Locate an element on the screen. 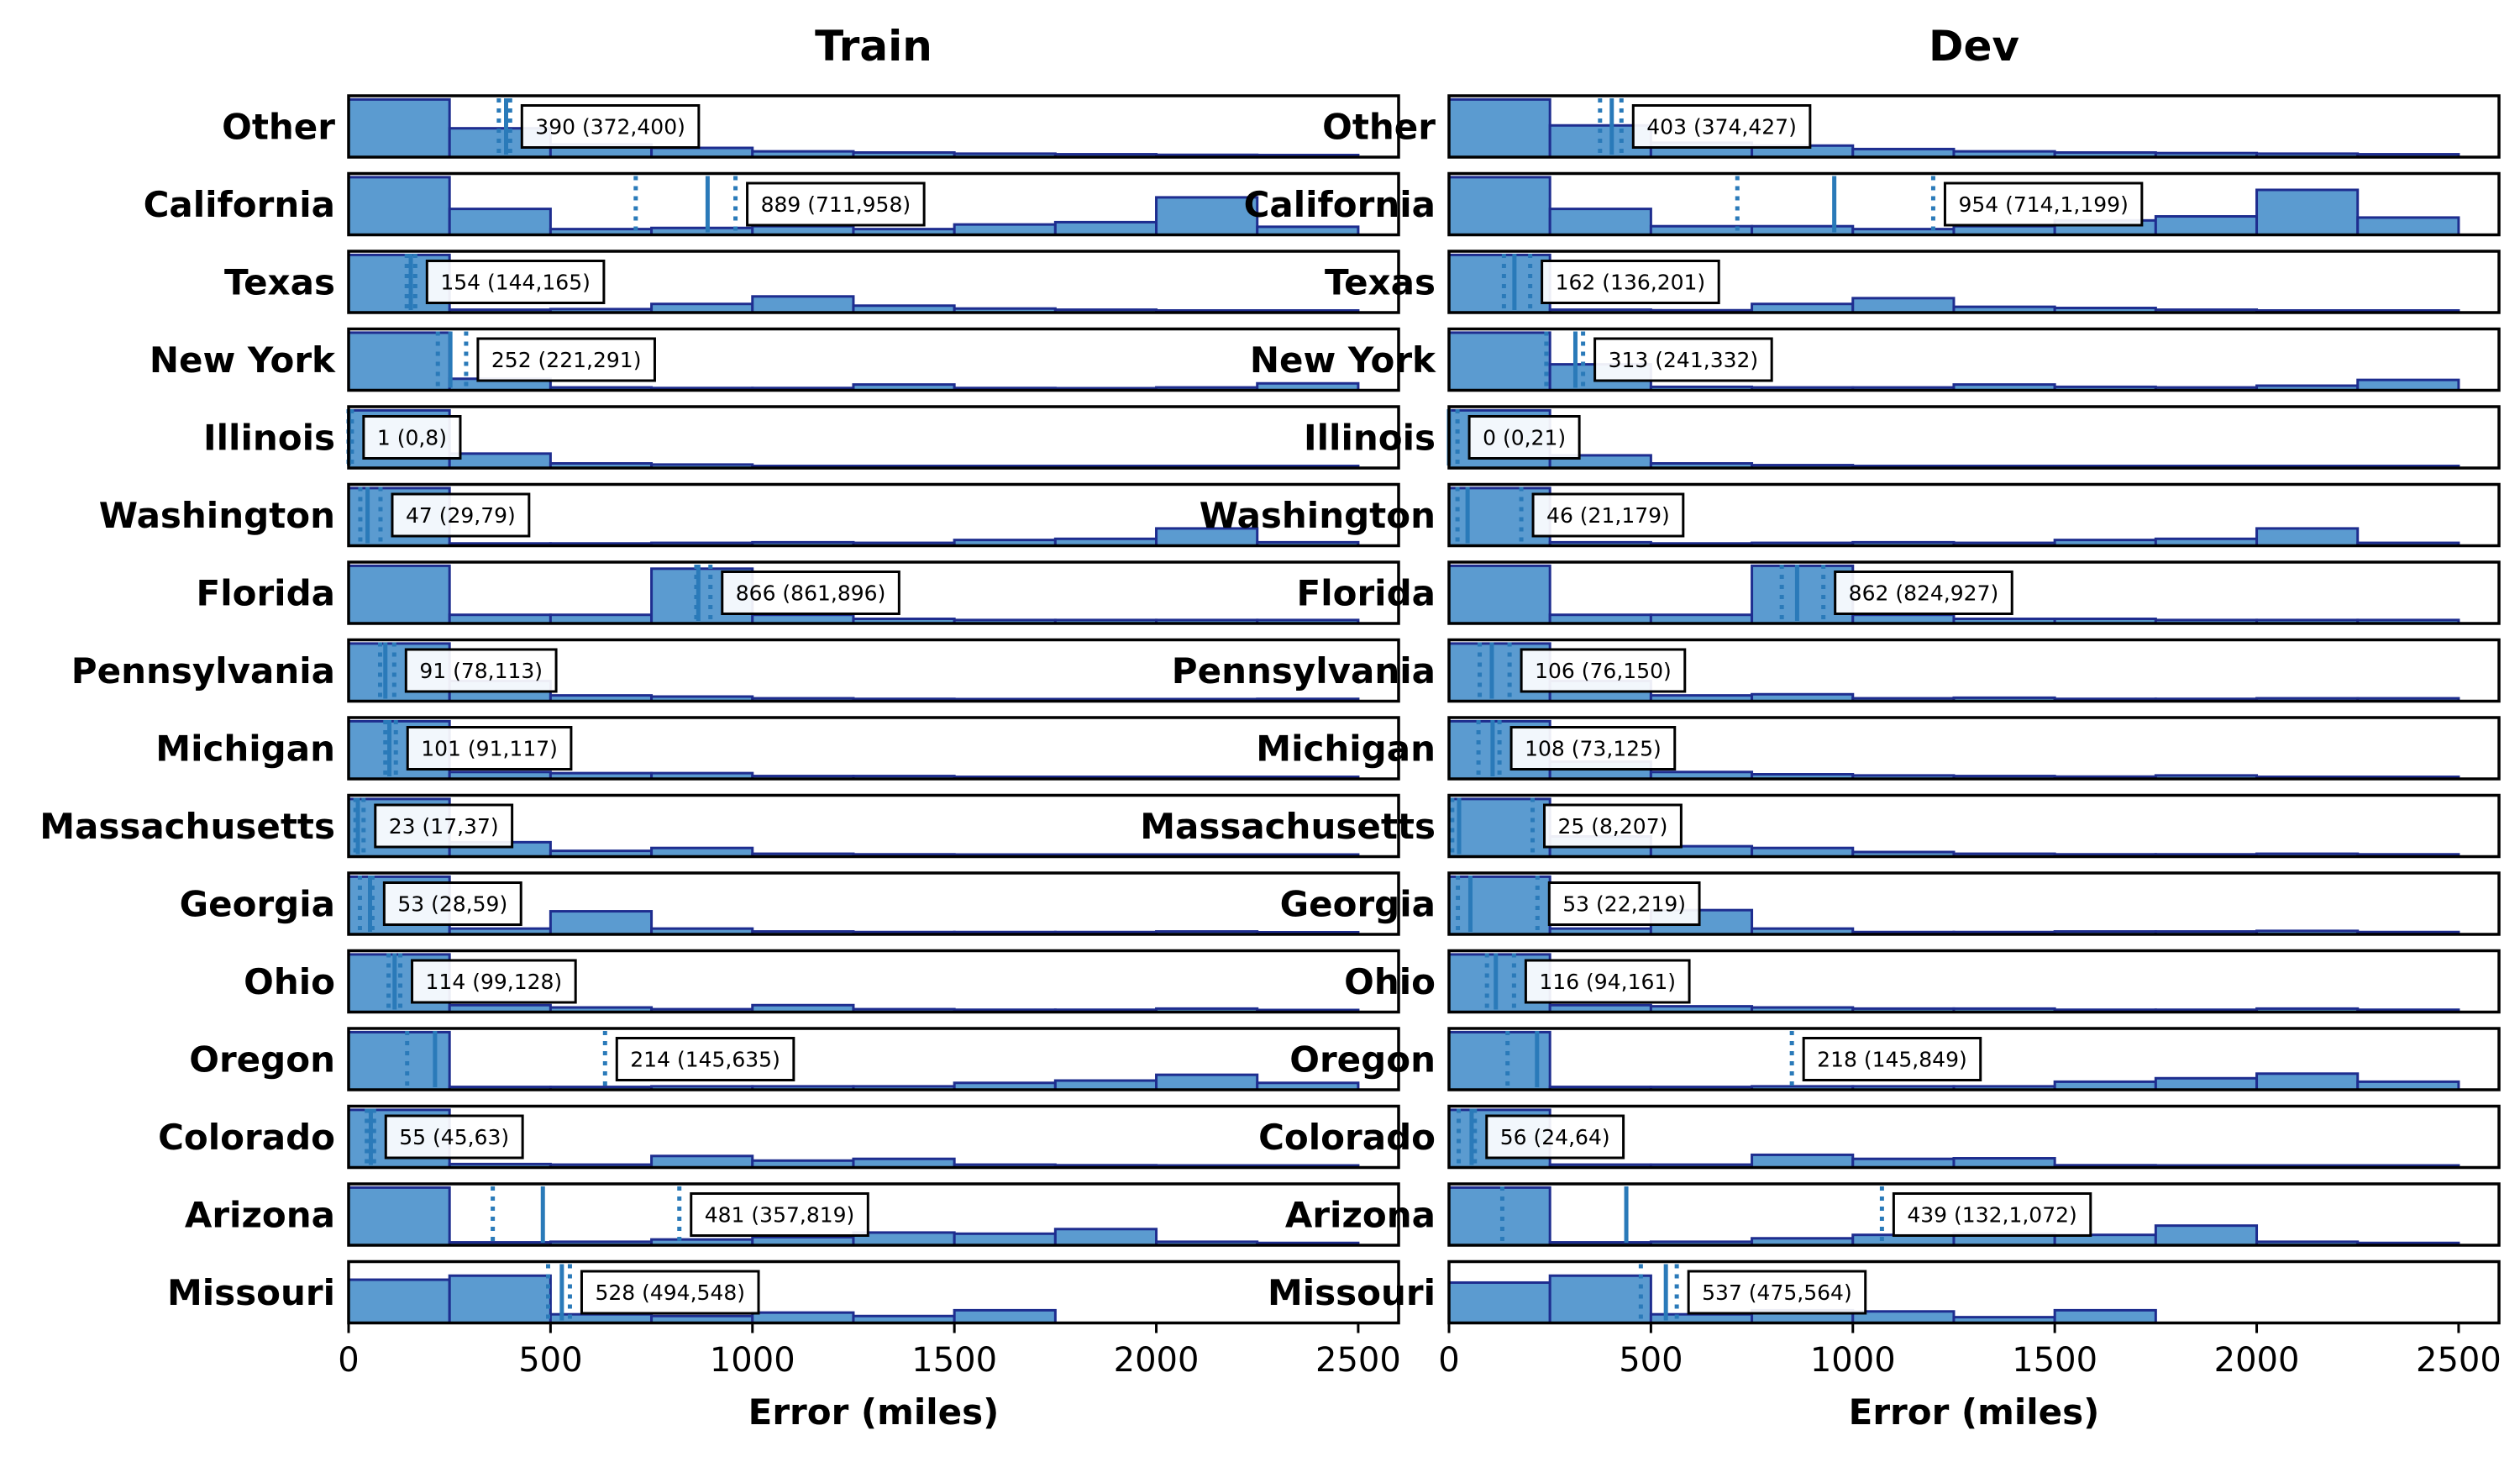 Image resolution: width=2520 pixels, height=1462 pixels. row-label: Arizona is located at coordinates (1360, 1216).